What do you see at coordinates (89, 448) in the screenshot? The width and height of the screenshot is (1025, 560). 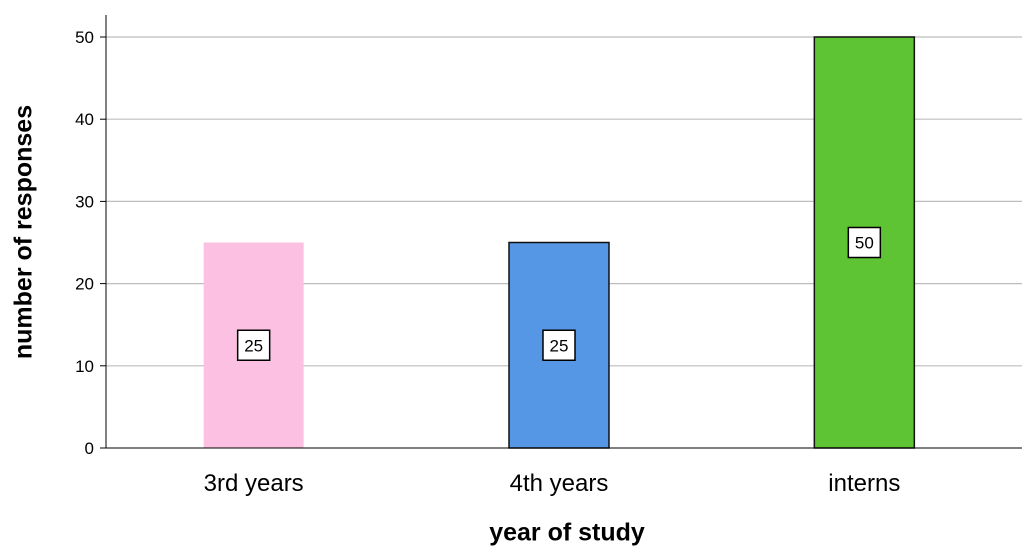 I see `y-tick-label: 0` at bounding box center [89, 448].